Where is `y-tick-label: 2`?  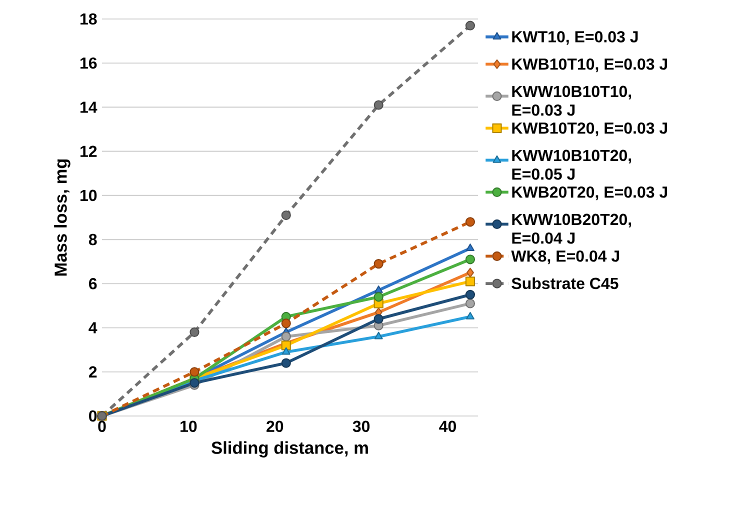
y-tick-label: 2 is located at coordinates (92, 372).